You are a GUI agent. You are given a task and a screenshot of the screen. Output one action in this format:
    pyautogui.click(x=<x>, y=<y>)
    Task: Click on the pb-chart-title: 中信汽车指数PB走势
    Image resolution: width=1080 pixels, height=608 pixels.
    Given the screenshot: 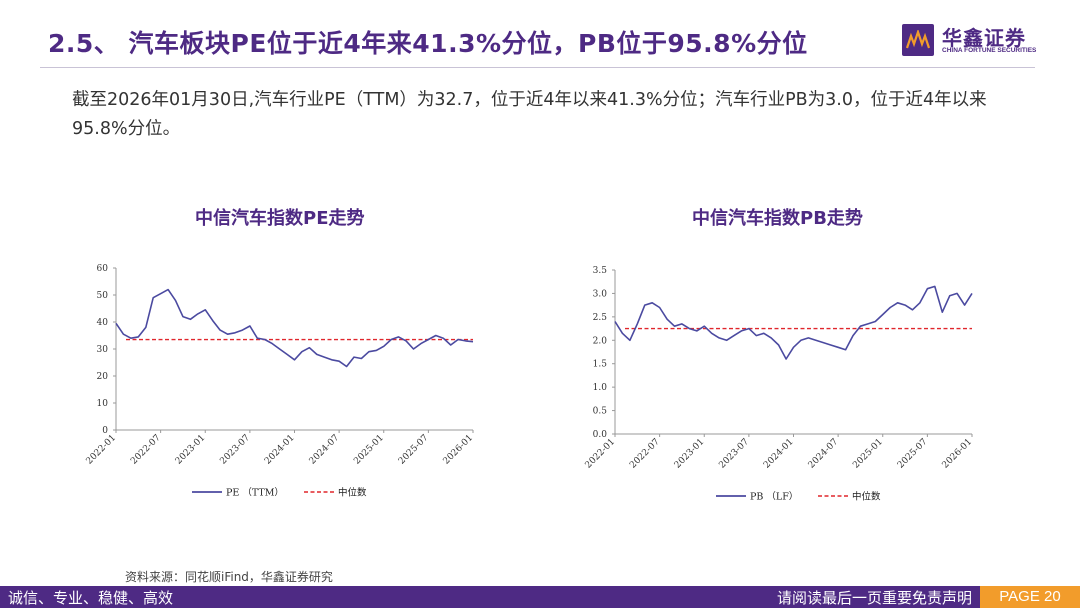 What is the action you would take?
    pyautogui.click(x=777, y=218)
    